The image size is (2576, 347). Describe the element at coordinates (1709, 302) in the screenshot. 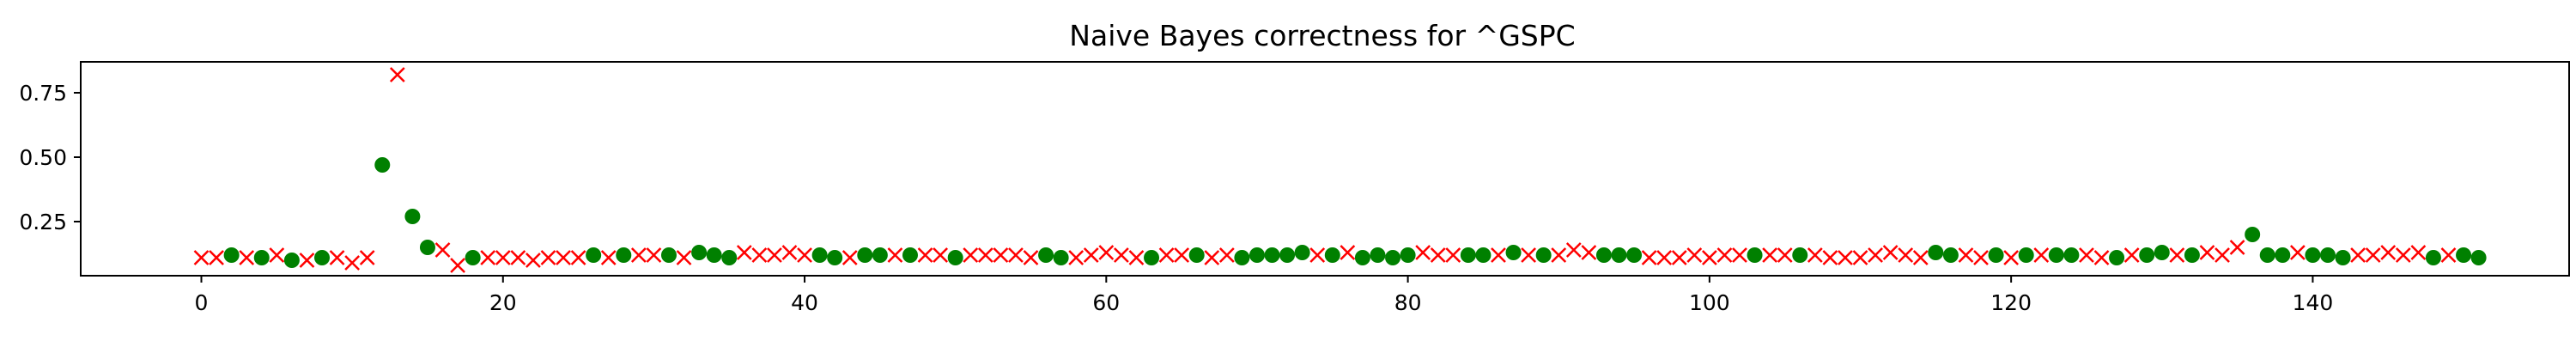

I see `x-tick-label: 100` at that location.